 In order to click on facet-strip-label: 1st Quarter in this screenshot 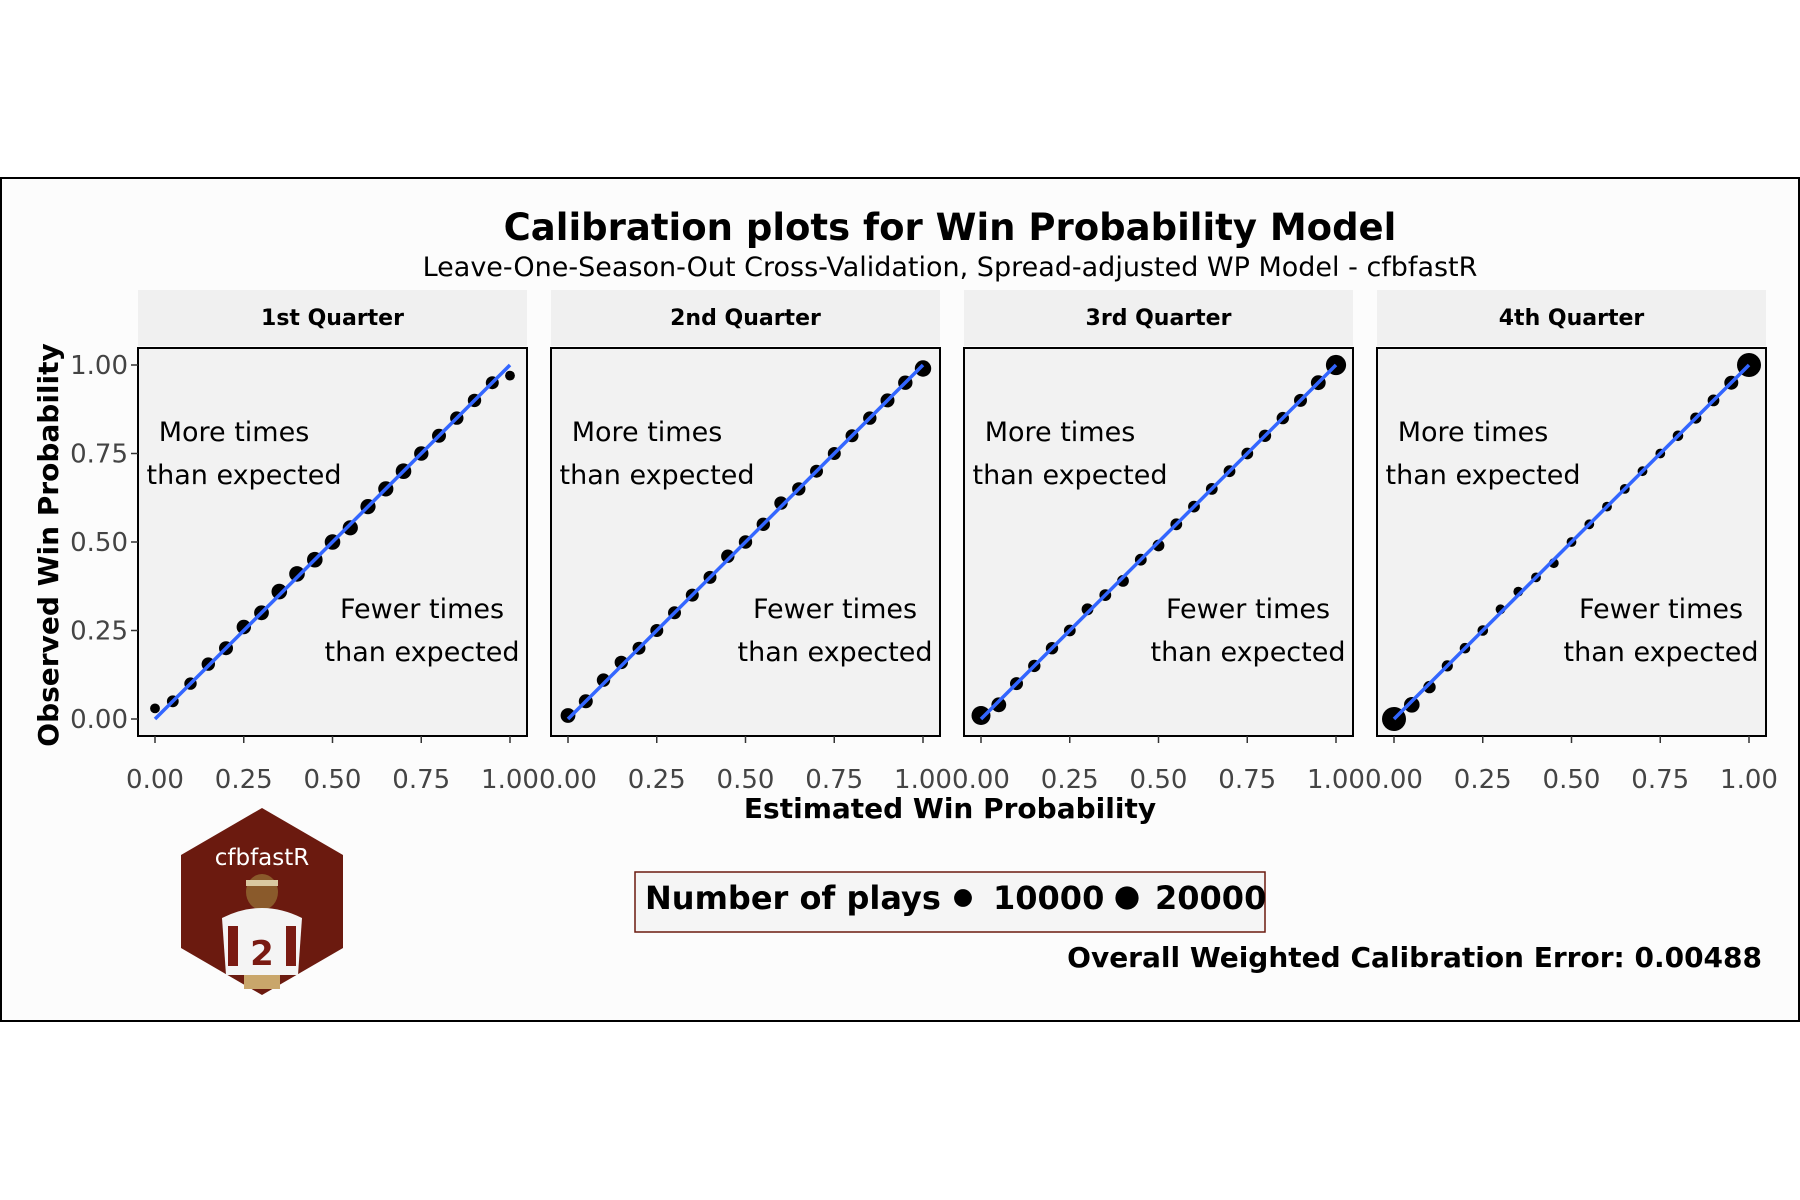, I will do `click(332, 318)`.